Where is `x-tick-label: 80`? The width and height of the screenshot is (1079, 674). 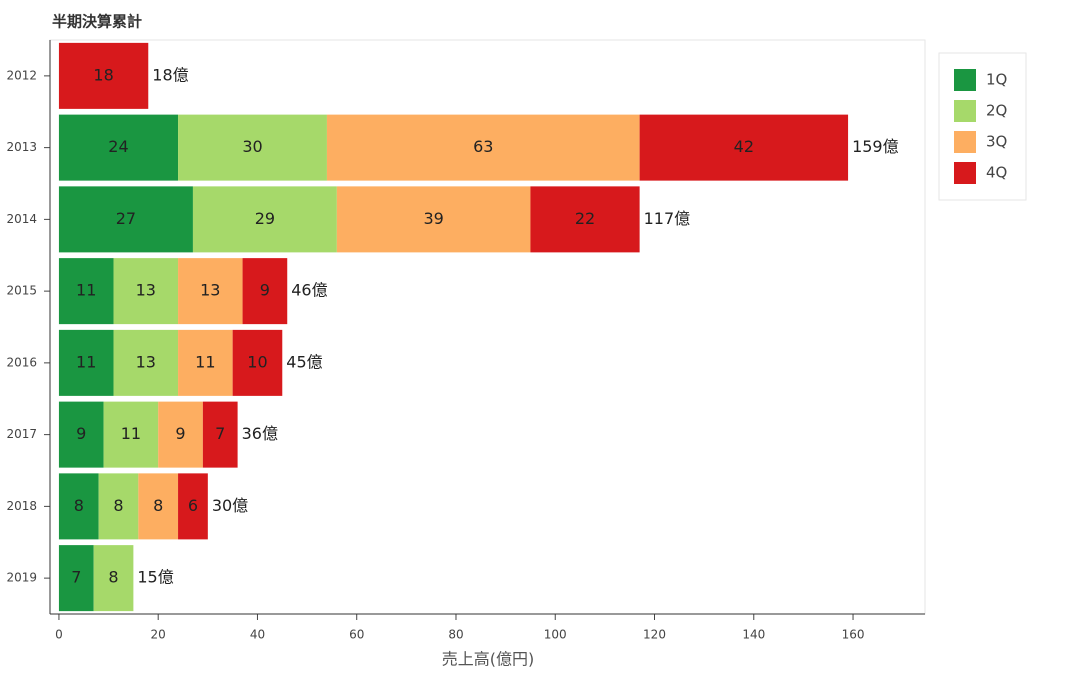 x-tick-label: 80 is located at coordinates (455, 635).